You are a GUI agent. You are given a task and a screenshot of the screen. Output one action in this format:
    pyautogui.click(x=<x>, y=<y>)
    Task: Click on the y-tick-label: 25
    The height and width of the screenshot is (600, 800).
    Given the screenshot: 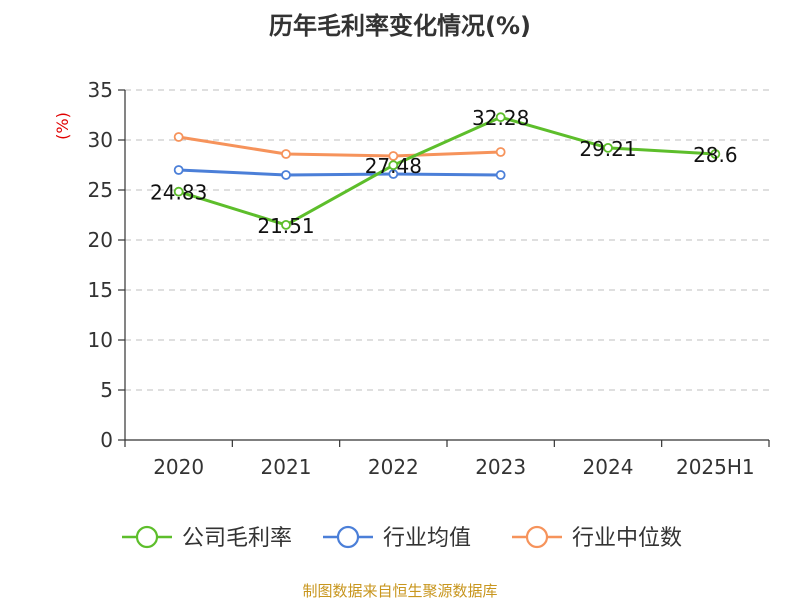 What is the action you would take?
    pyautogui.click(x=100, y=190)
    